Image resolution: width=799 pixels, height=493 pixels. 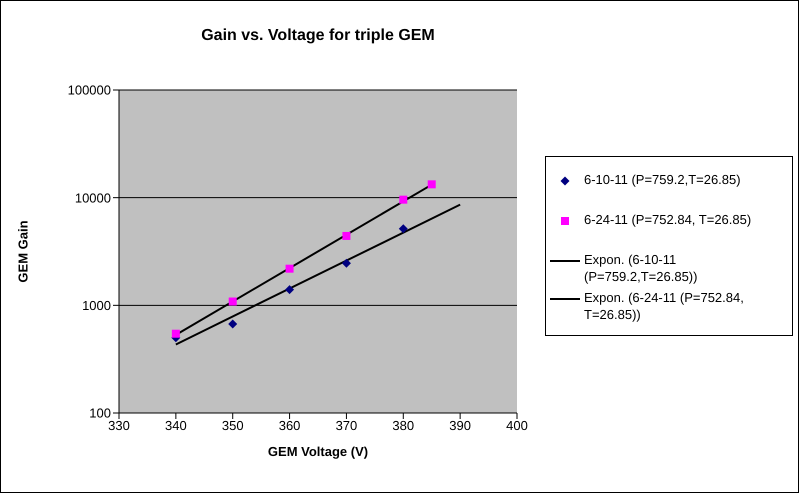 What do you see at coordinates (318, 451) in the screenshot?
I see `x-axis-title: GEM Voltage (V)` at bounding box center [318, 451].